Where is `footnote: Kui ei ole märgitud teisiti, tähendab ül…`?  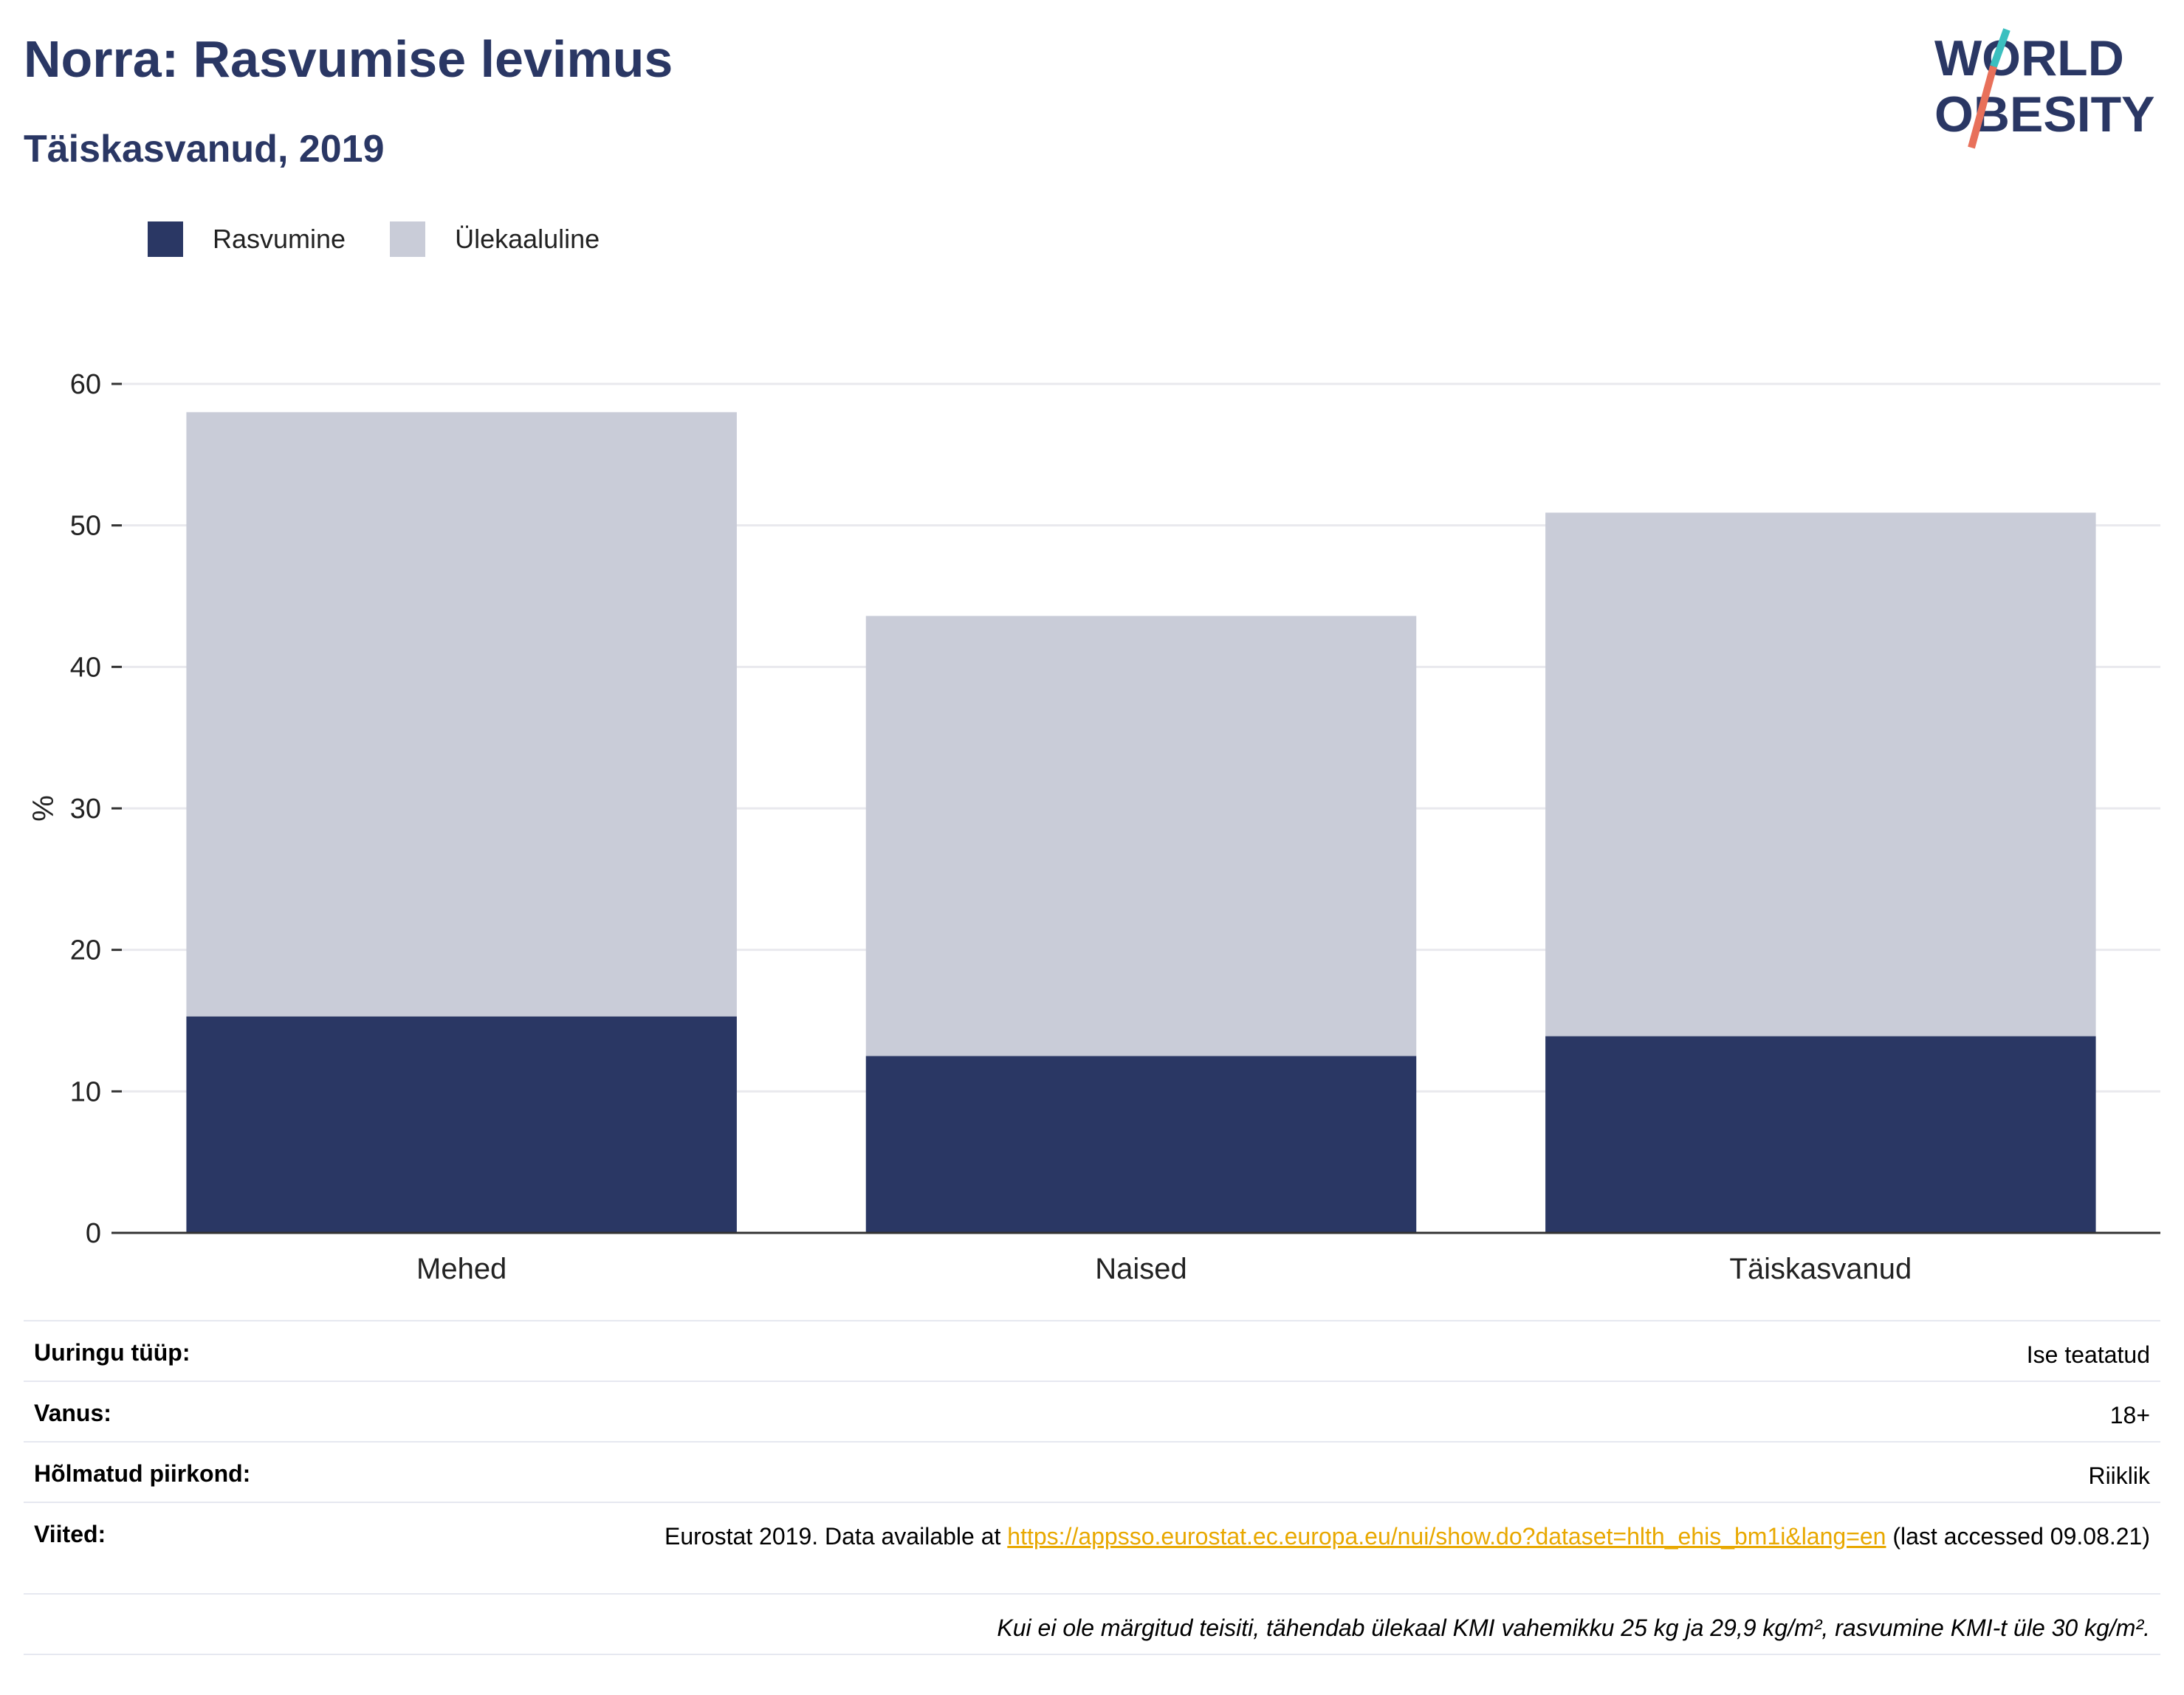 footnote: Kui ei ole märgitud teisiti, tähendab ül… is located at coordinates (1574, 1628).